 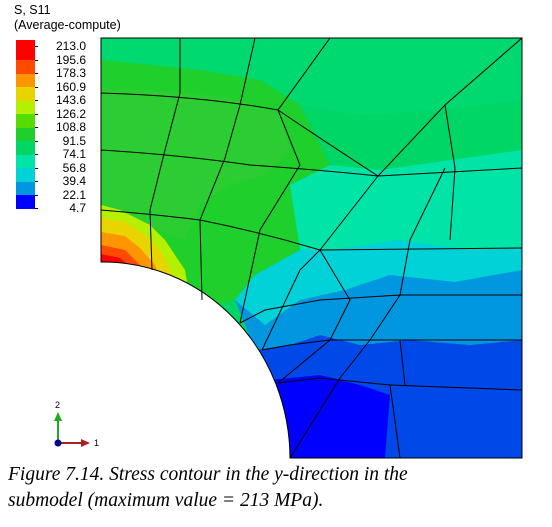 What do you see at coordinates (74, 140) in the screenshot?
I see `legend-value: 91.5` at bounding box center [74, 140].